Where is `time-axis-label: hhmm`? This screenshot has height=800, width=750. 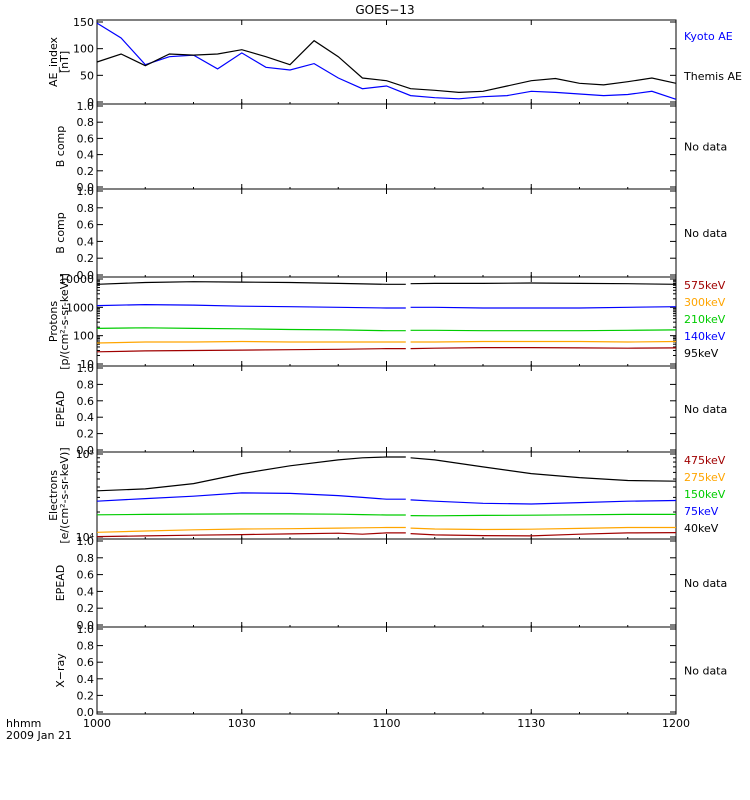 time-axis-label: hhmm is located at coordinates (23, 723).